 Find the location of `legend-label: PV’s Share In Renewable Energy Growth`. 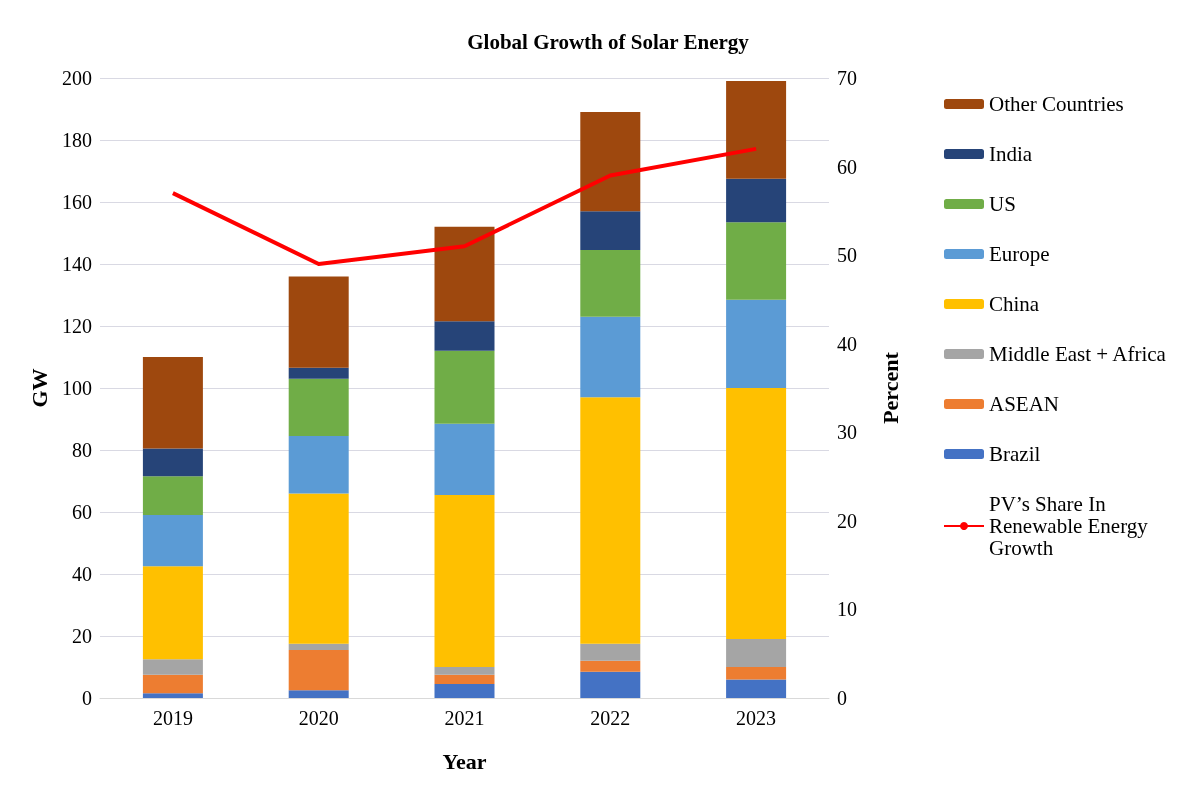

legend-label: PV’s Share In Renewable Energy Growth is located at coordinates (1071, 526).